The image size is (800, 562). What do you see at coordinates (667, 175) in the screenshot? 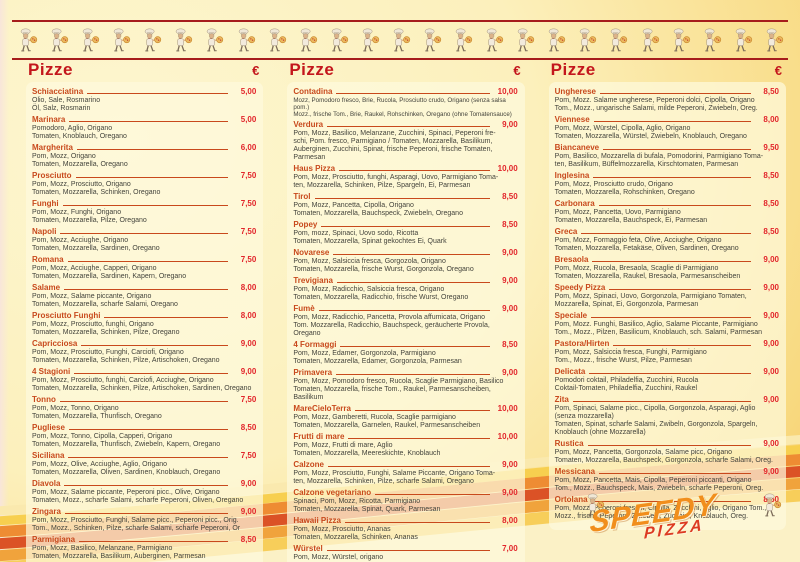
I see `menu-item-header: Inglesina 8,50` at bounding box center [667, 175].